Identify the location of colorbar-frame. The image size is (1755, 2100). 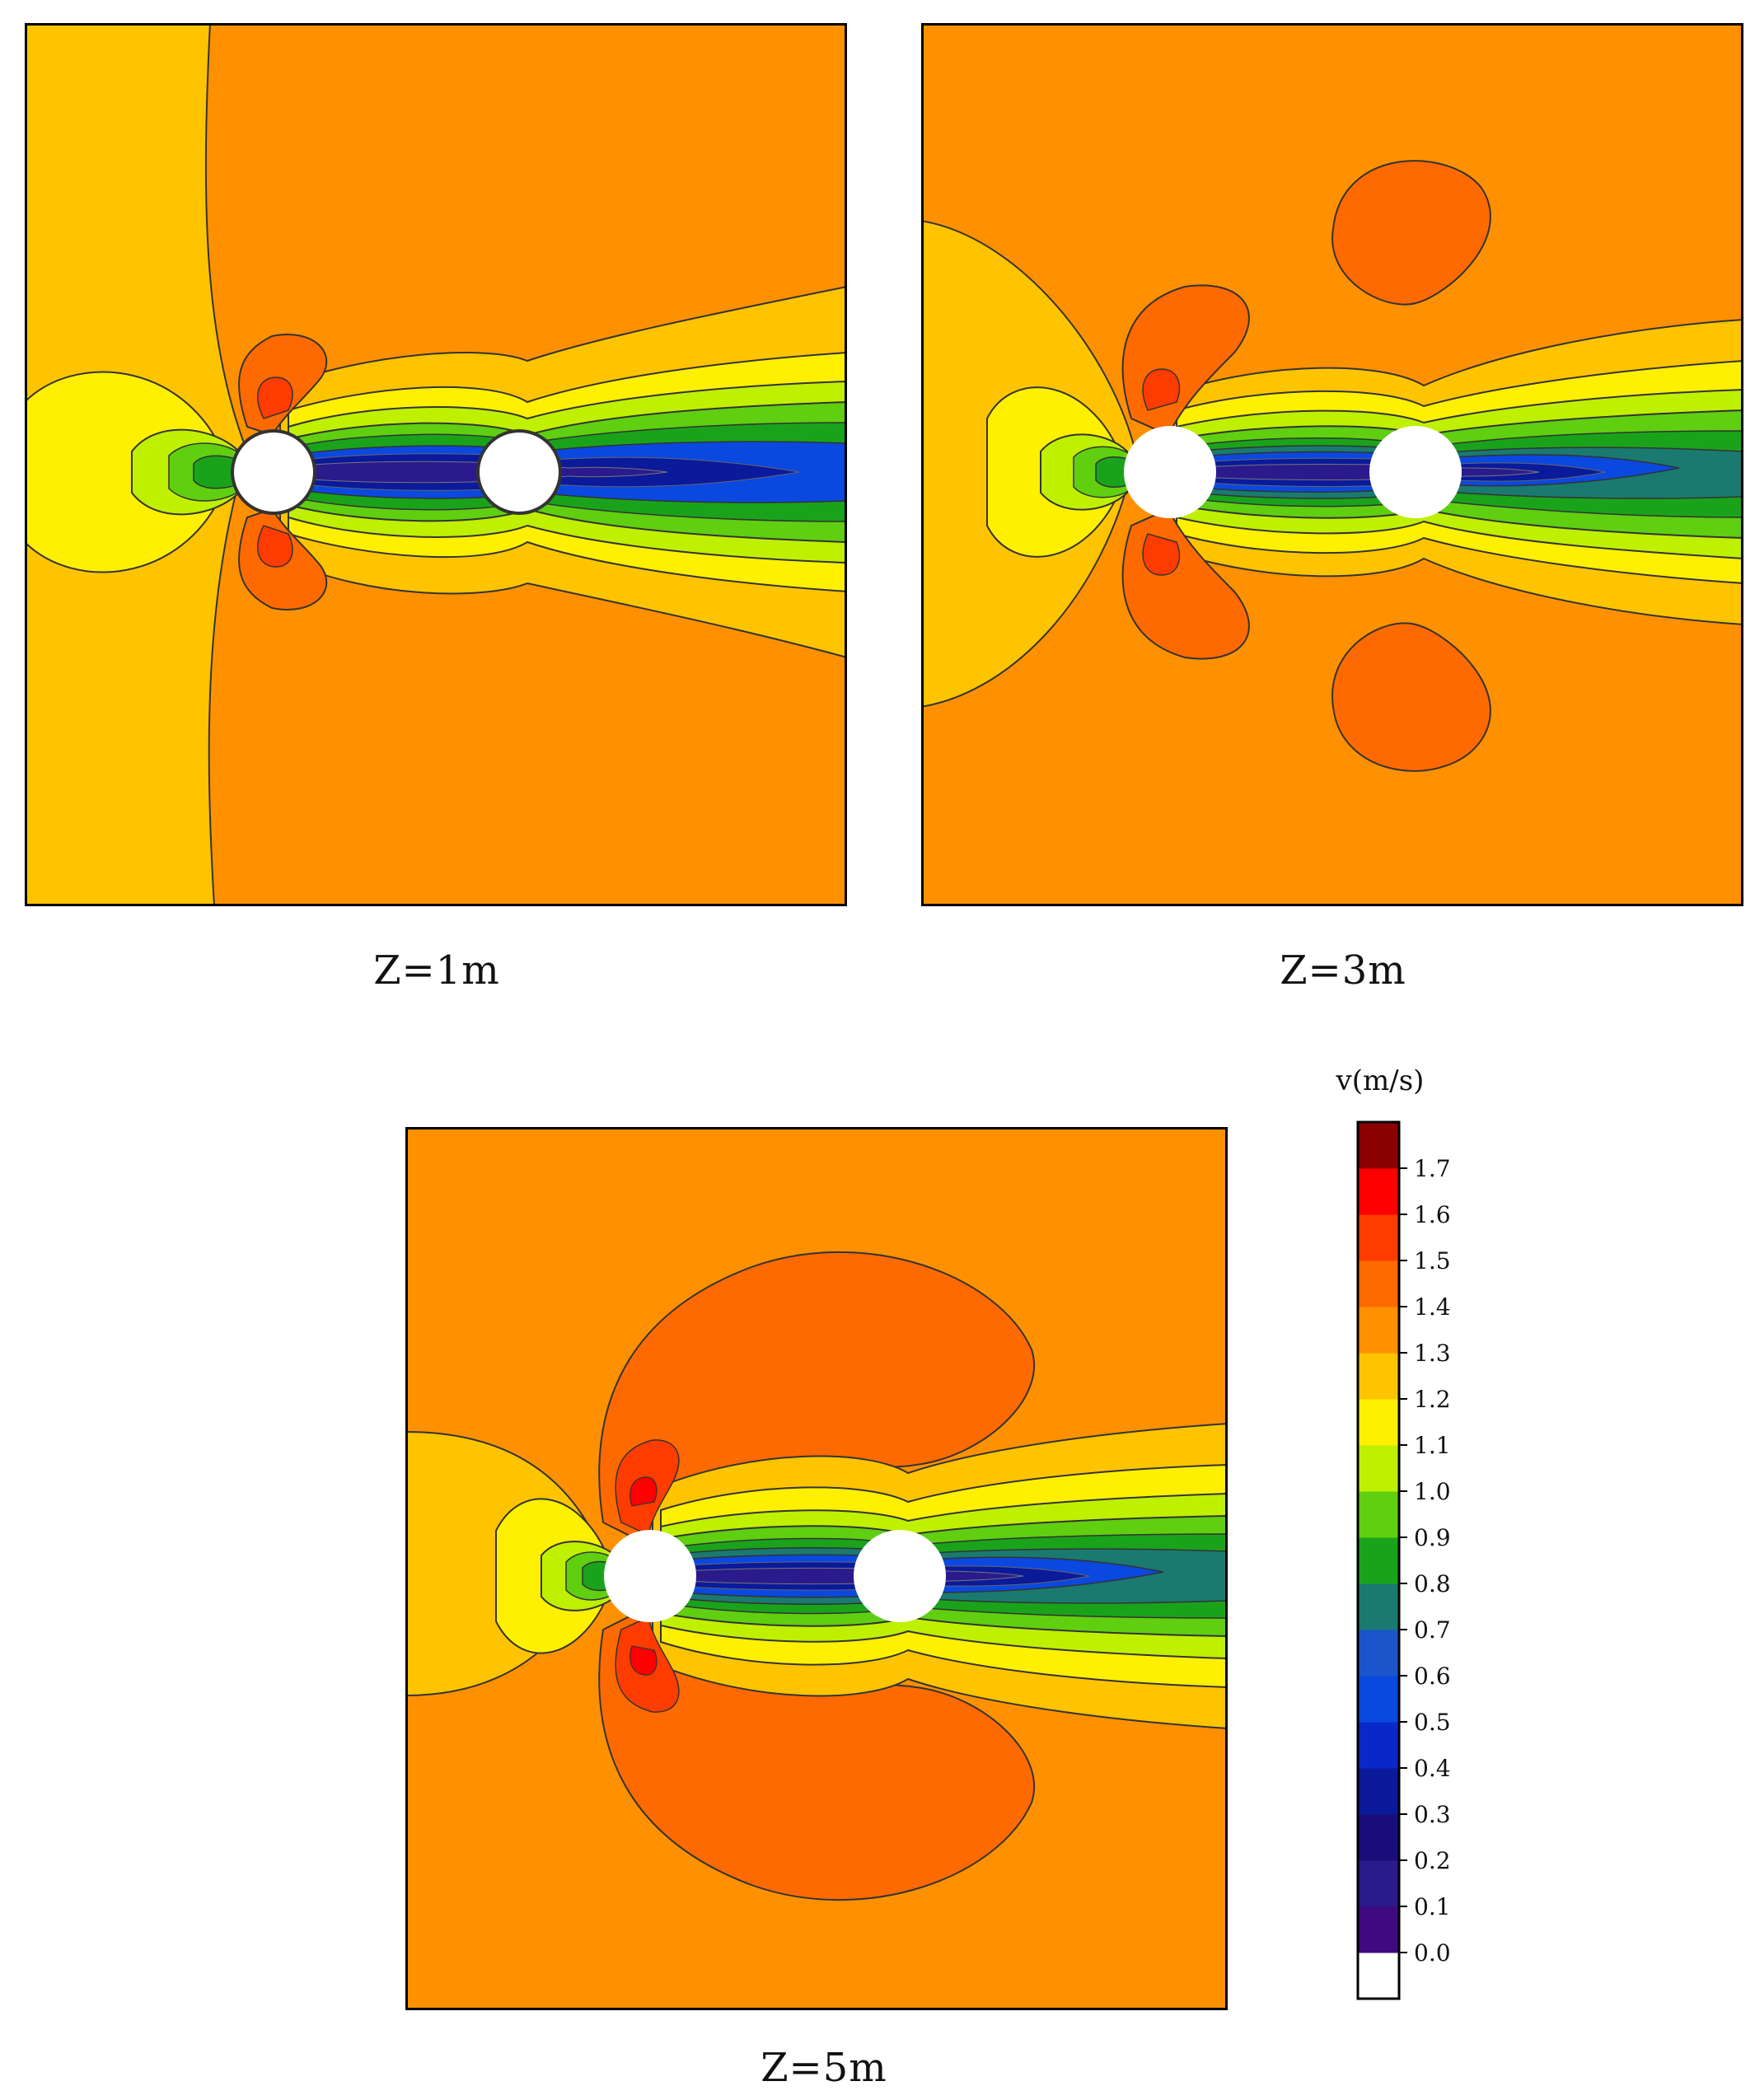
(1378, 1560).